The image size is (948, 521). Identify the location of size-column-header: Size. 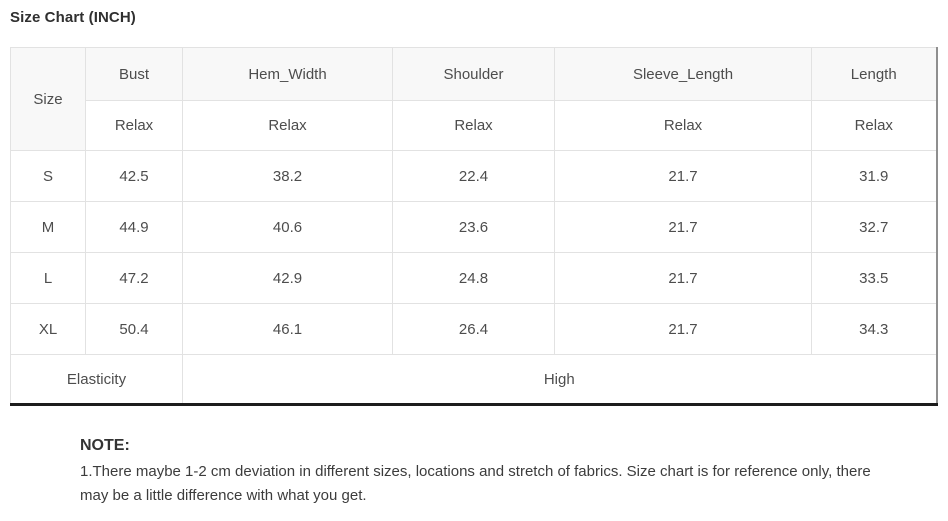
(48, 99).